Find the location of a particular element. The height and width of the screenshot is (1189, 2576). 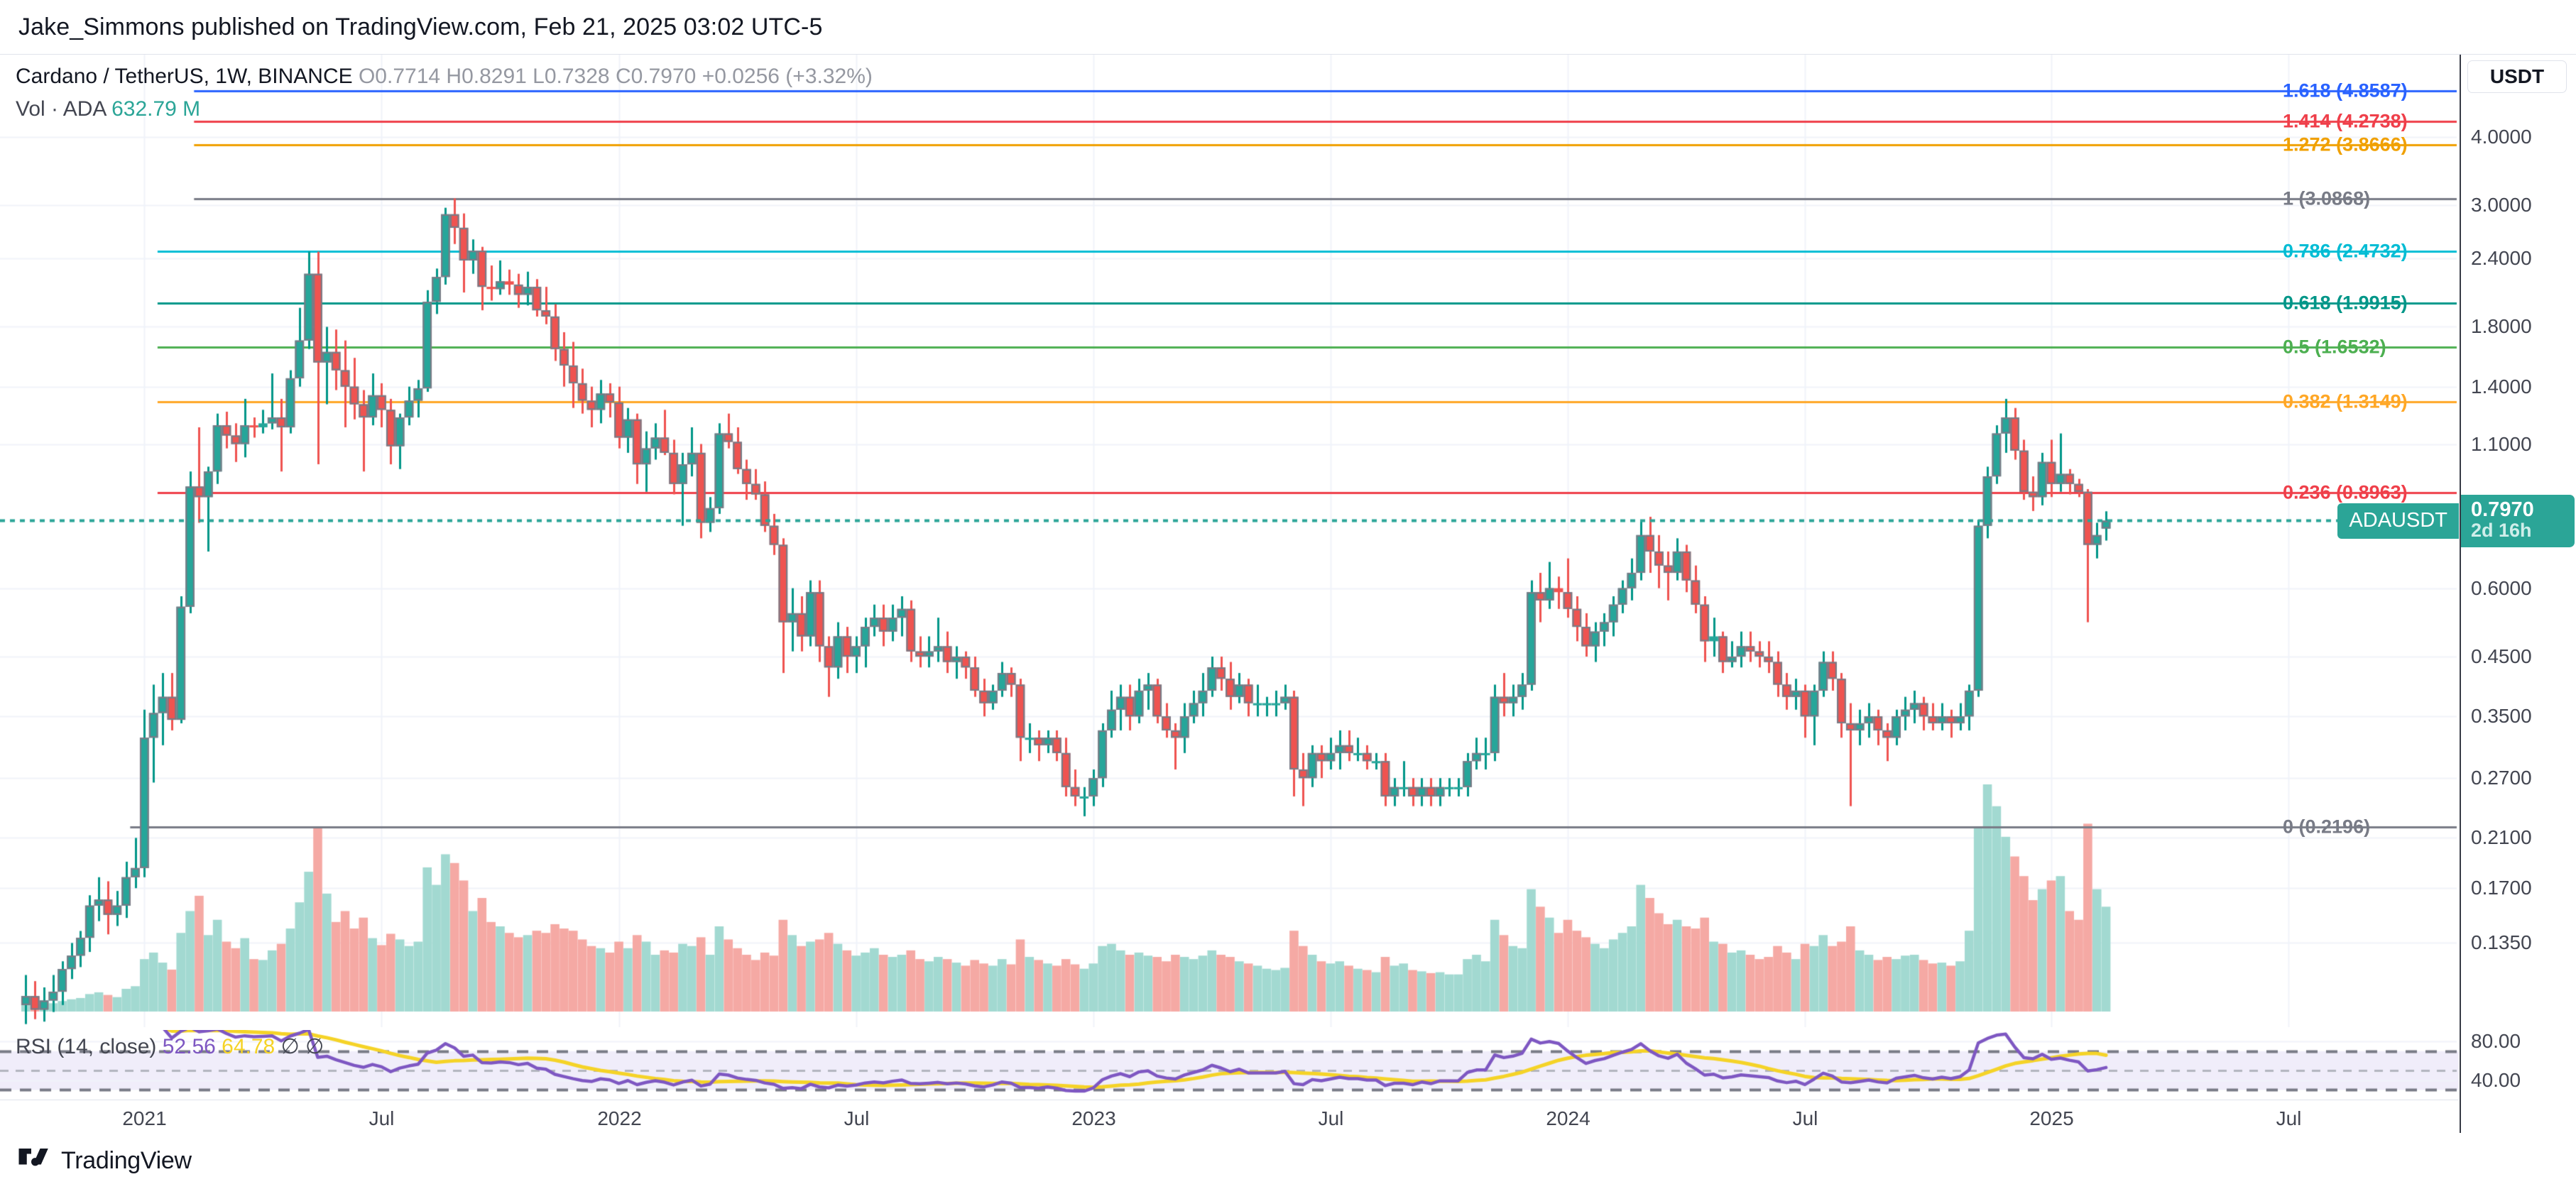

time-tick: 2025 is located at coordinates (2051, 1118).